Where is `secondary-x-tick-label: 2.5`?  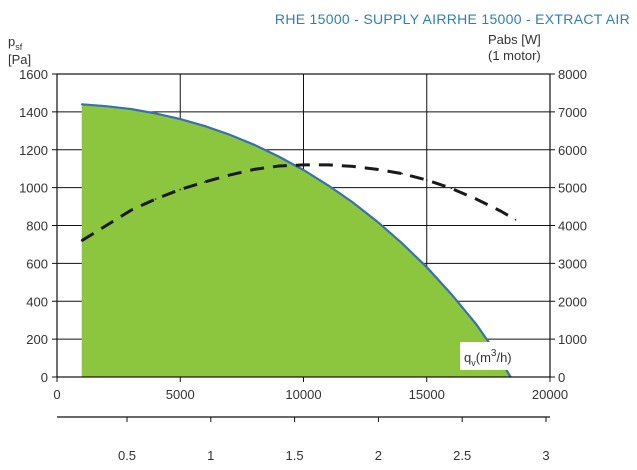 secondary-x-tick-label: 2.5 is located at coordinates (462, 455).